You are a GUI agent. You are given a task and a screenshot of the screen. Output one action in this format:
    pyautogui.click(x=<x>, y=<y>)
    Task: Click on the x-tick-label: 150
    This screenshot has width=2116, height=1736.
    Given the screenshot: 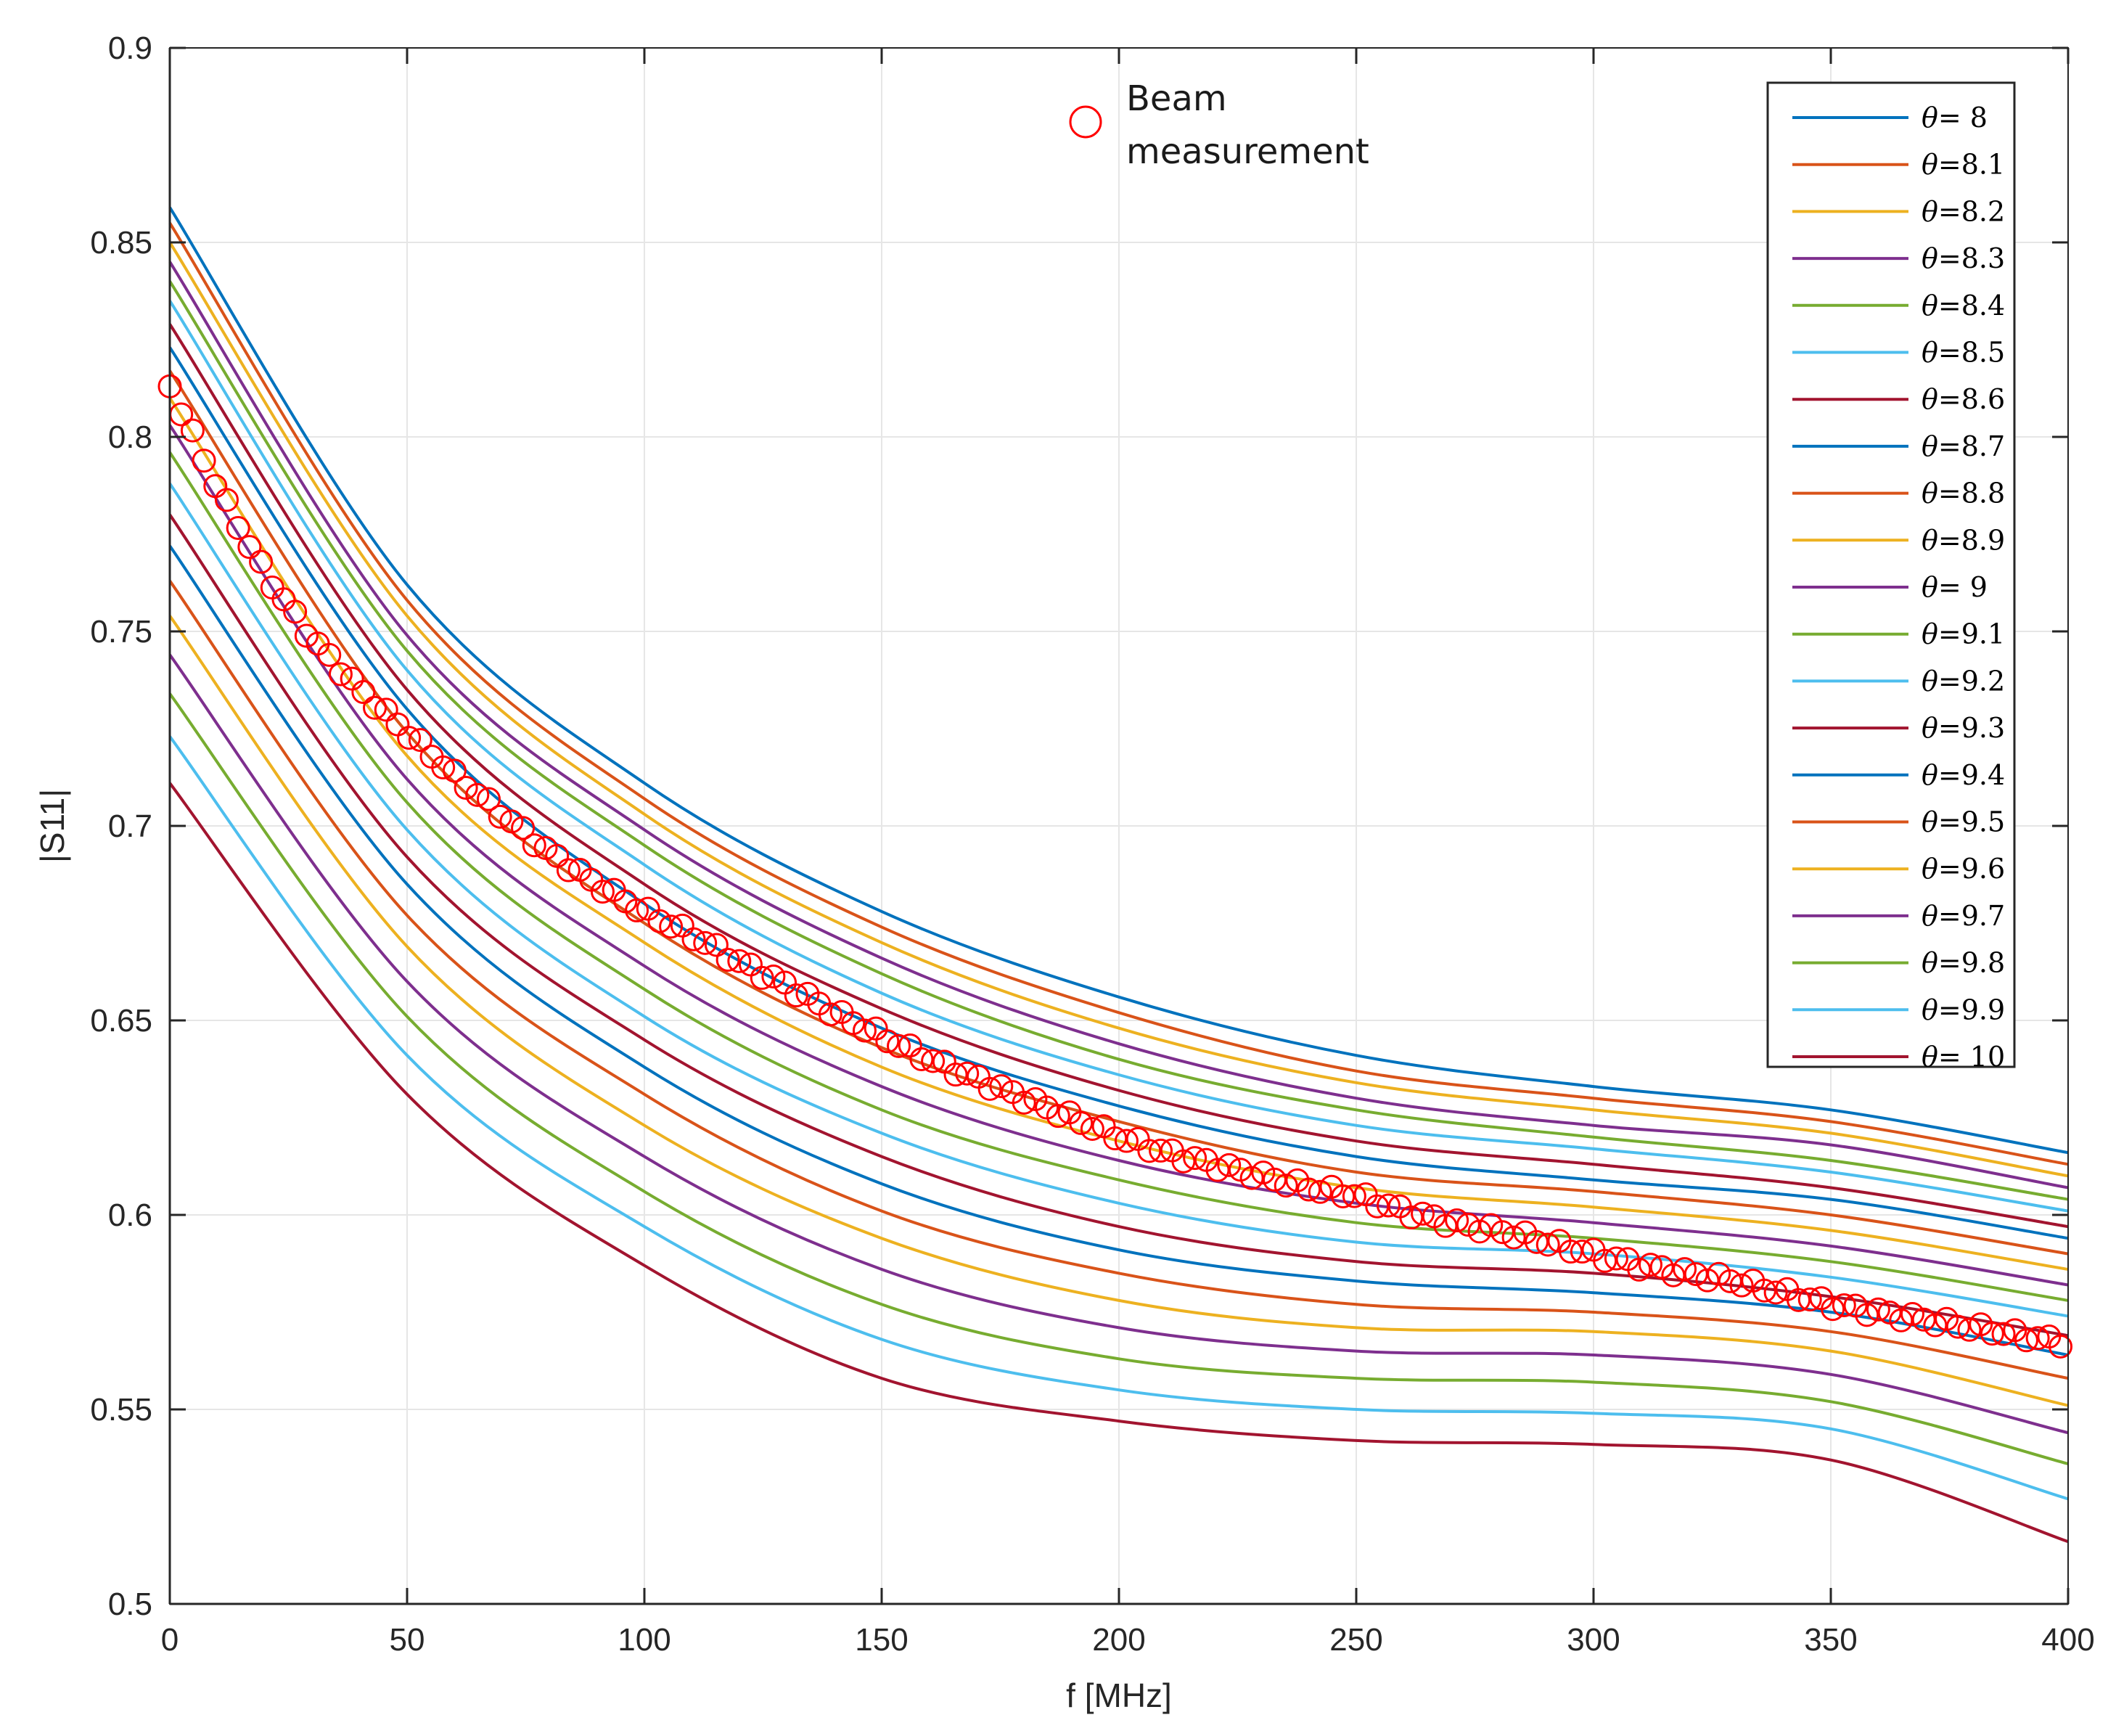 What is the action you would take?
    pyautogui.click(x=881, y=1640)
    